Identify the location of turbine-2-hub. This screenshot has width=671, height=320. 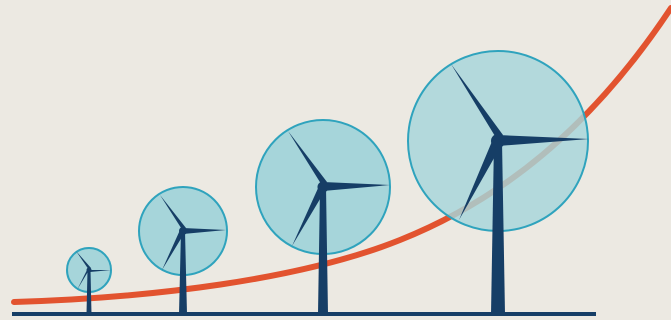
(183, 231).